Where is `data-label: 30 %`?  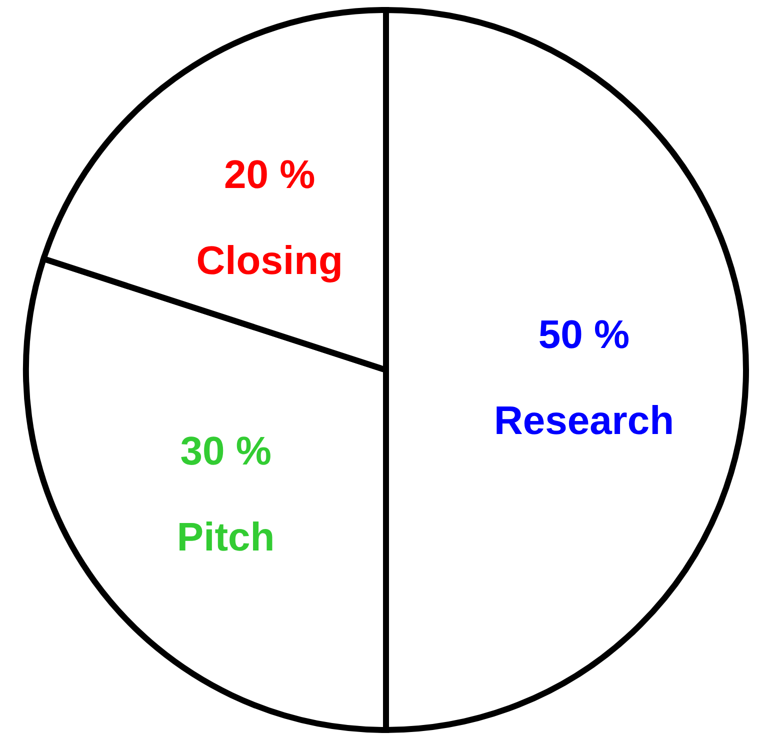 data-label: 30 % is located at coordinates (226, 451).